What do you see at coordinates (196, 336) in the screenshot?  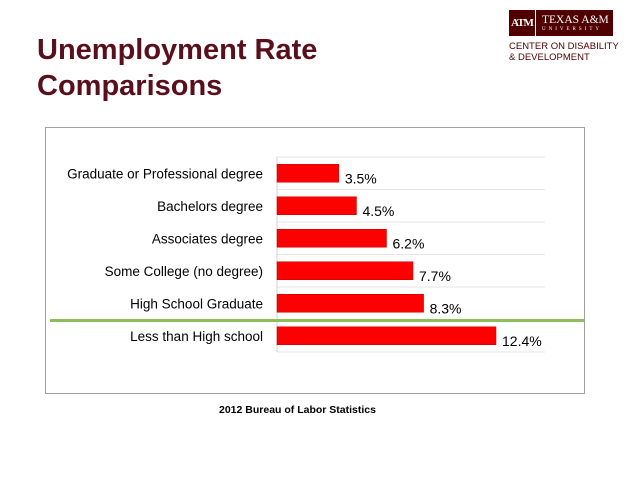 I see `category-label: Less than High school` at bounding box center [196, 336].